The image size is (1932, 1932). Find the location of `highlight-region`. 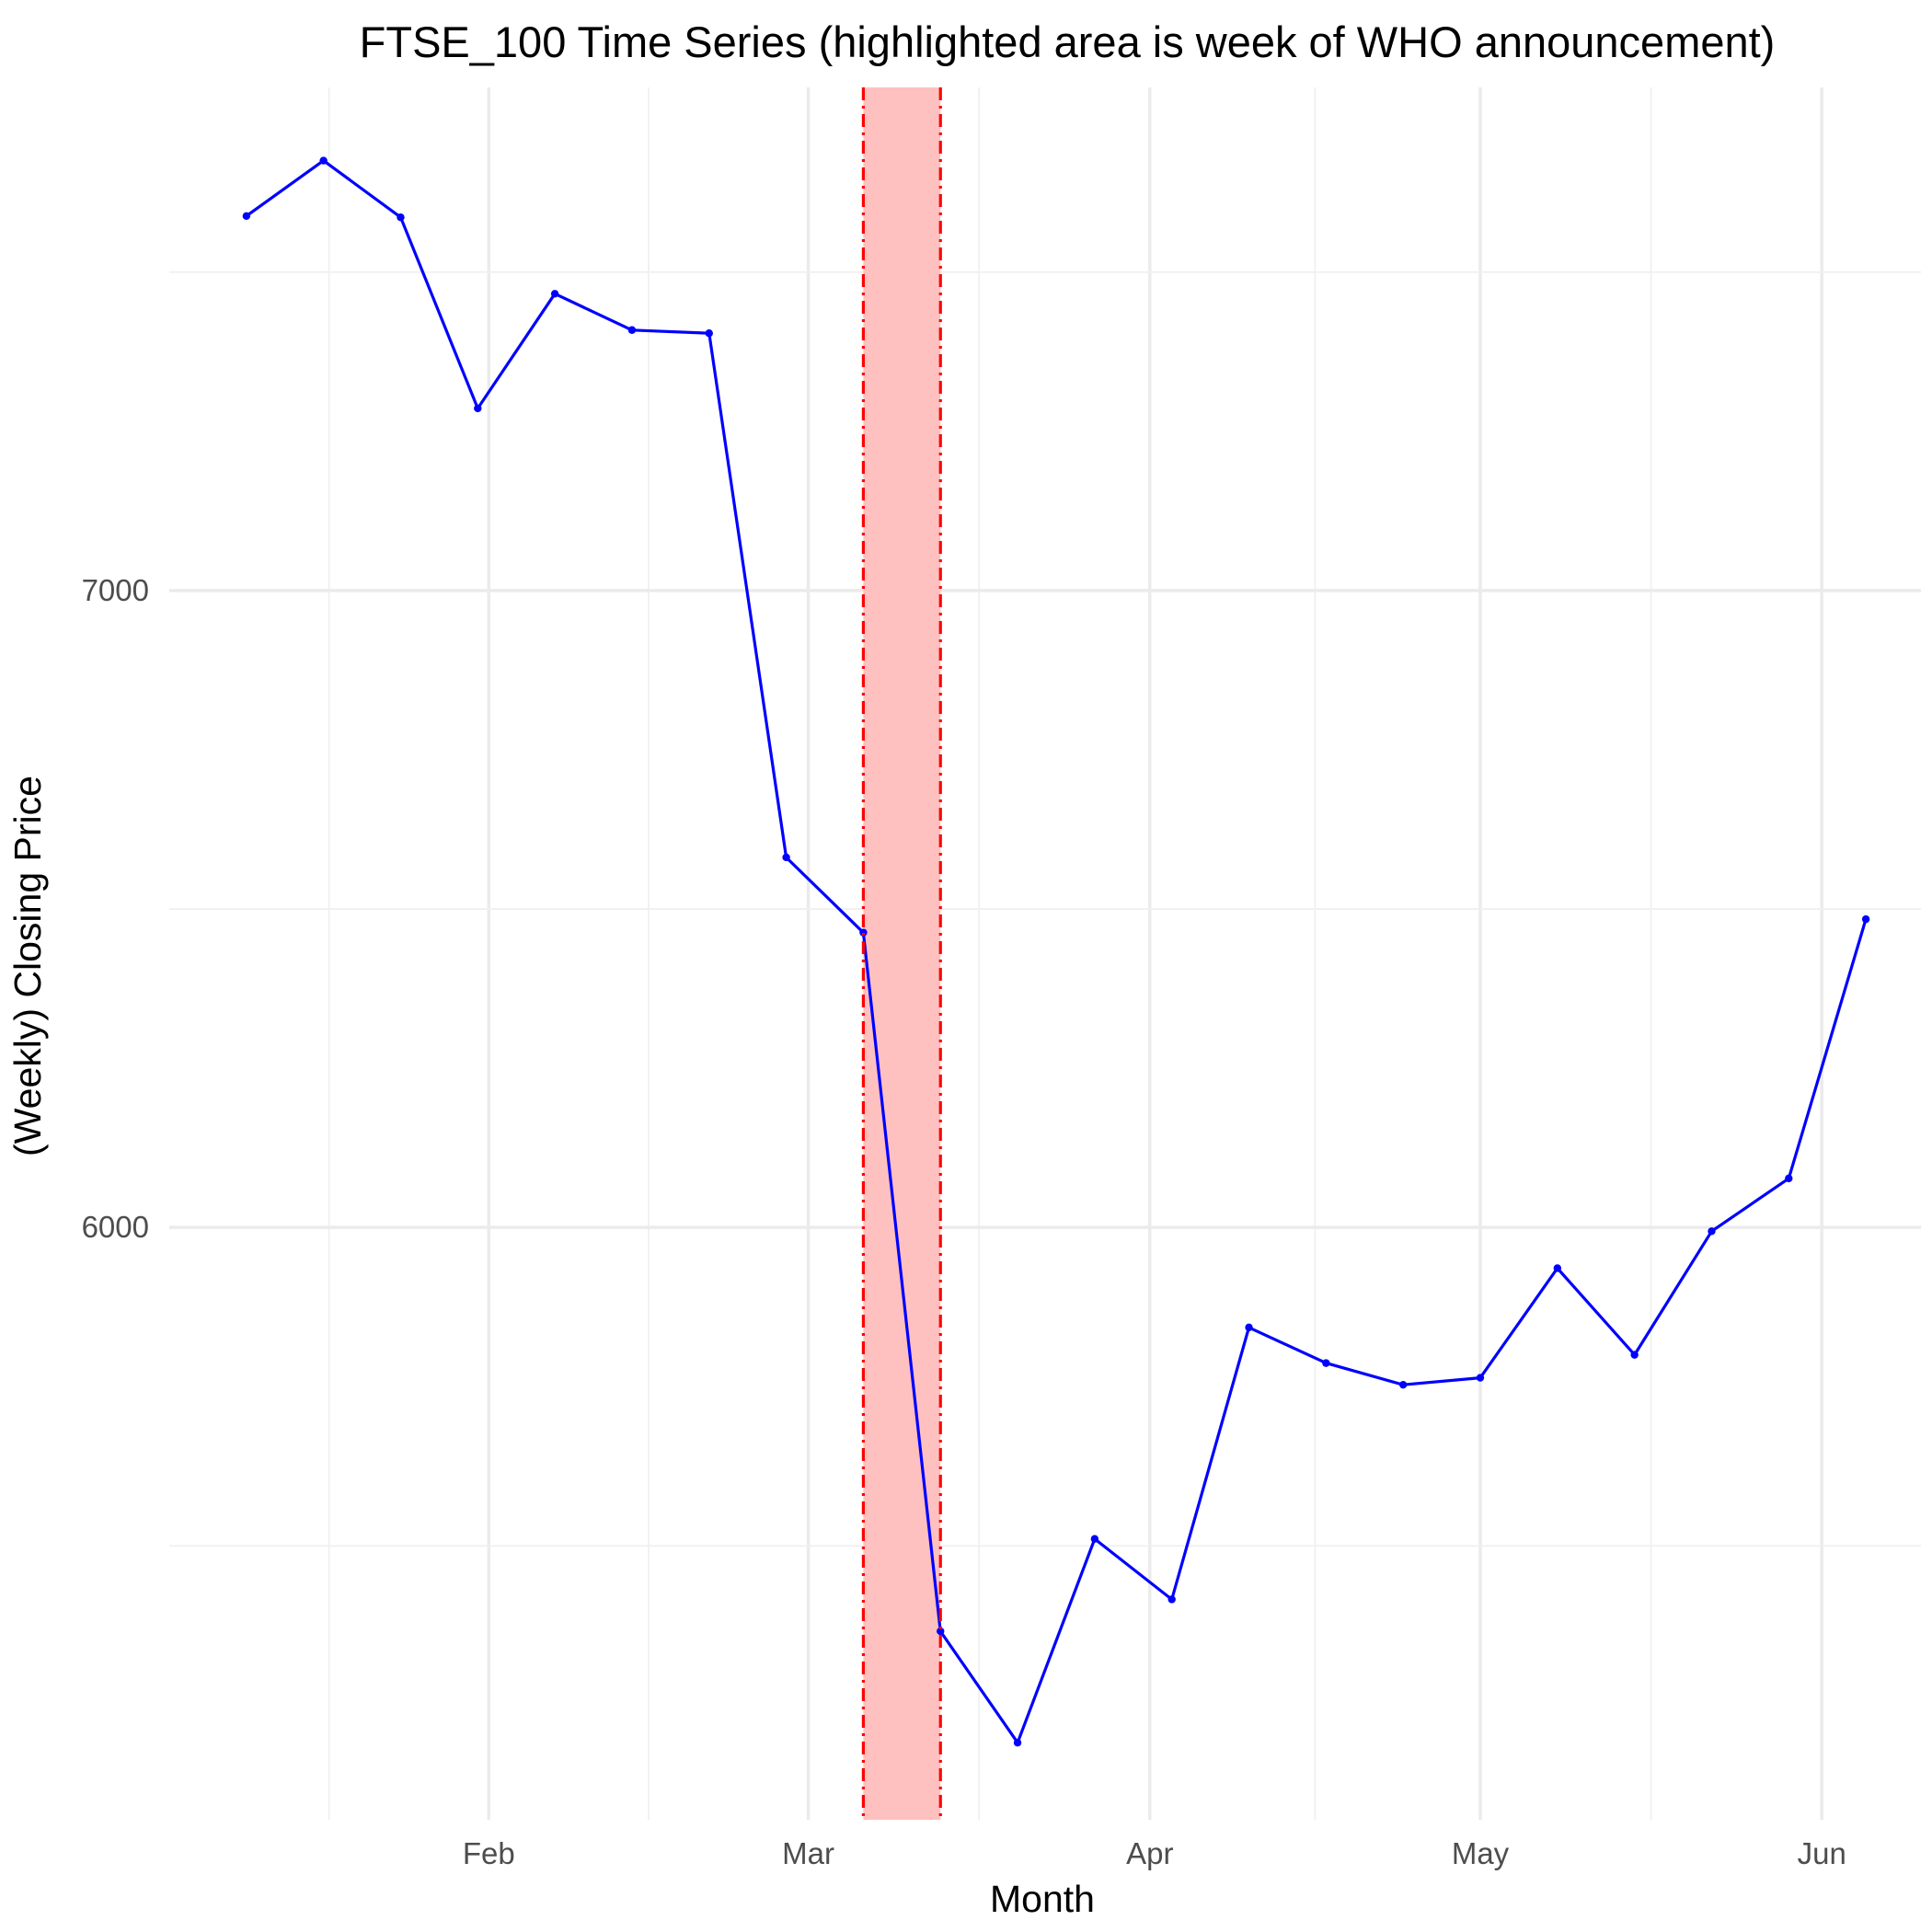

highlight-region is located at coordinates (902, 953).